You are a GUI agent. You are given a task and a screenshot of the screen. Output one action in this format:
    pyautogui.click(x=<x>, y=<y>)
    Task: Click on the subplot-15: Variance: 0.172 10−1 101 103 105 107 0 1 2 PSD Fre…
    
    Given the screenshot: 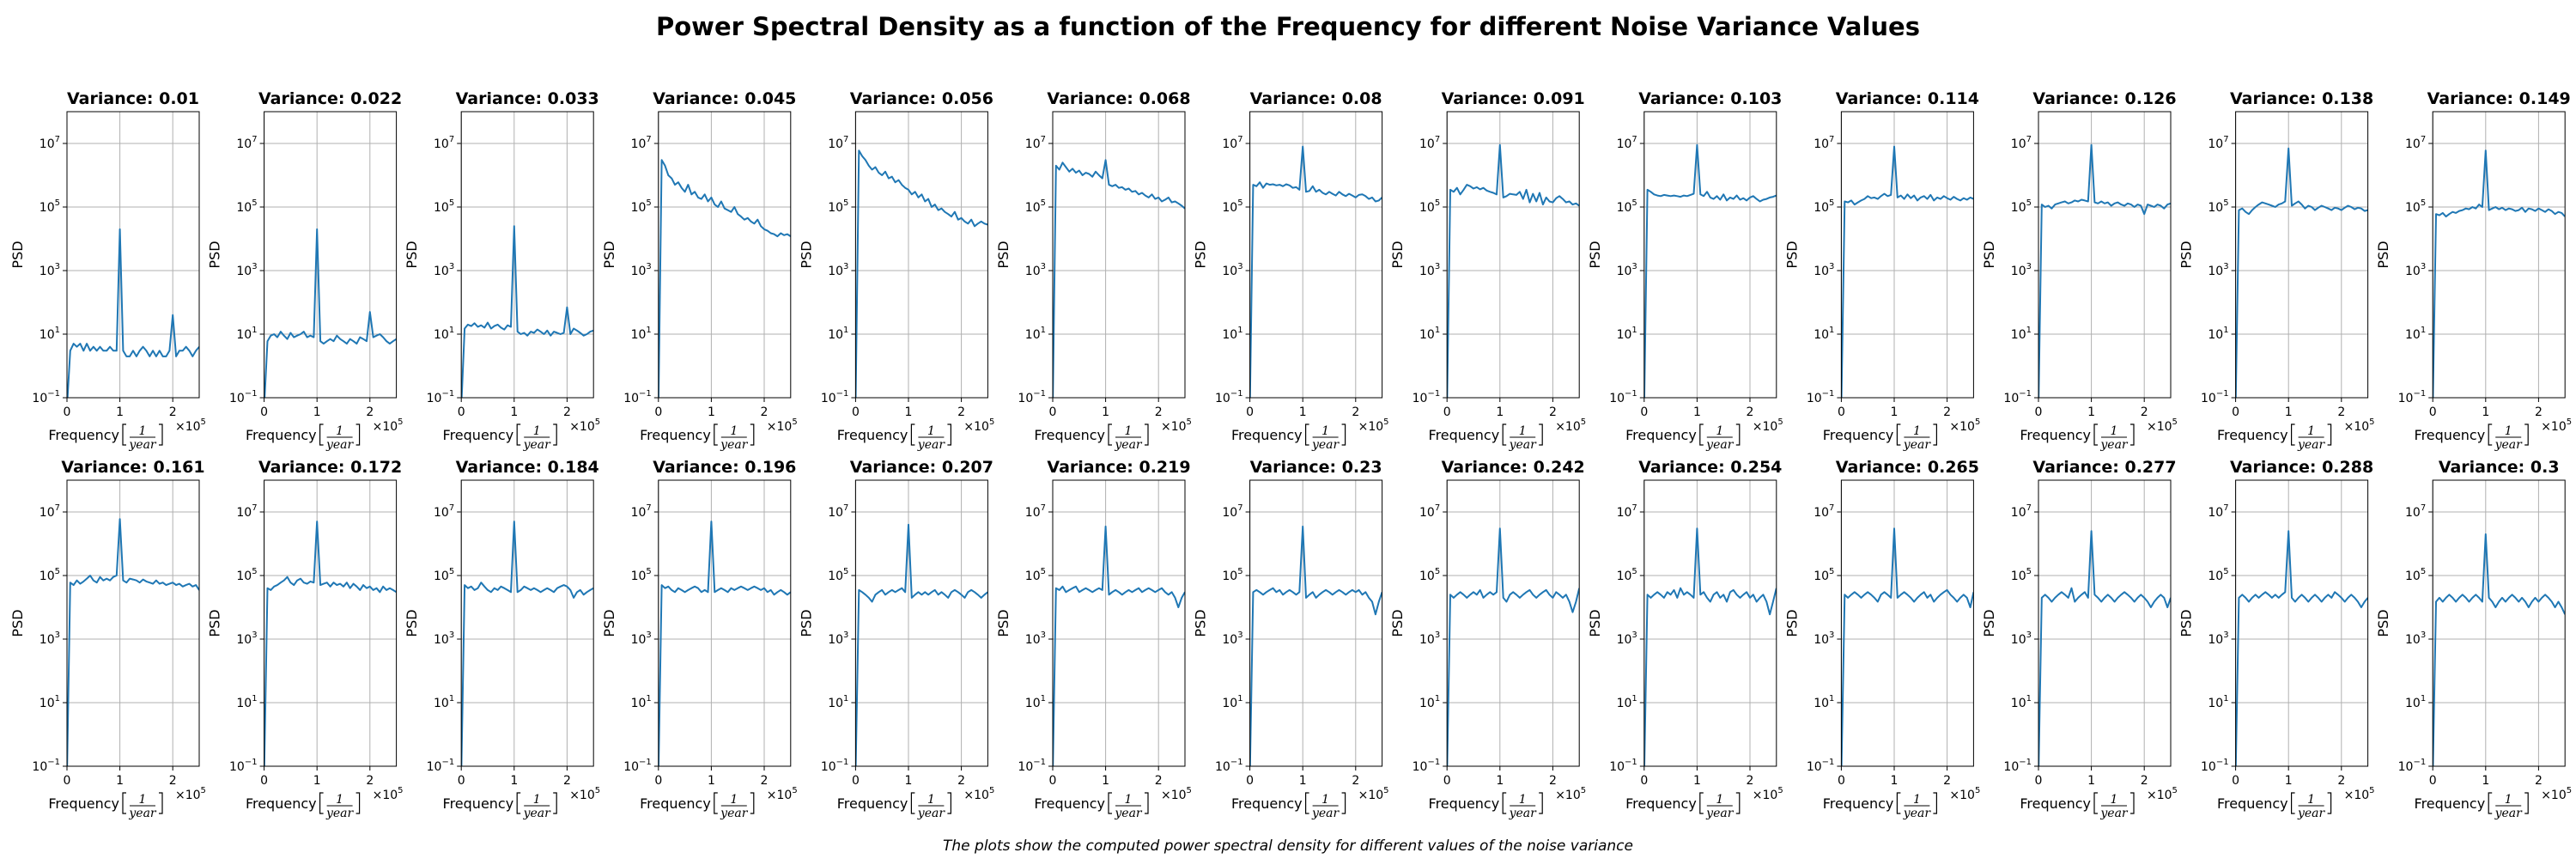 What is the action you would take?
    pyautogui.click(x=305, y=639)
    